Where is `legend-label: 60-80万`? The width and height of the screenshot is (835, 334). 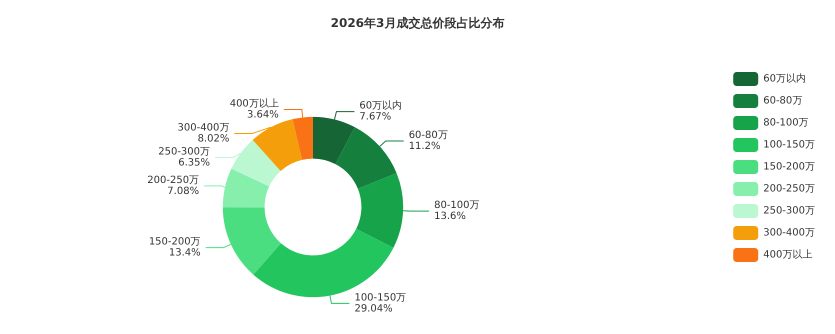
legend-label: 60-80万 is located at coordinates (782, 101).